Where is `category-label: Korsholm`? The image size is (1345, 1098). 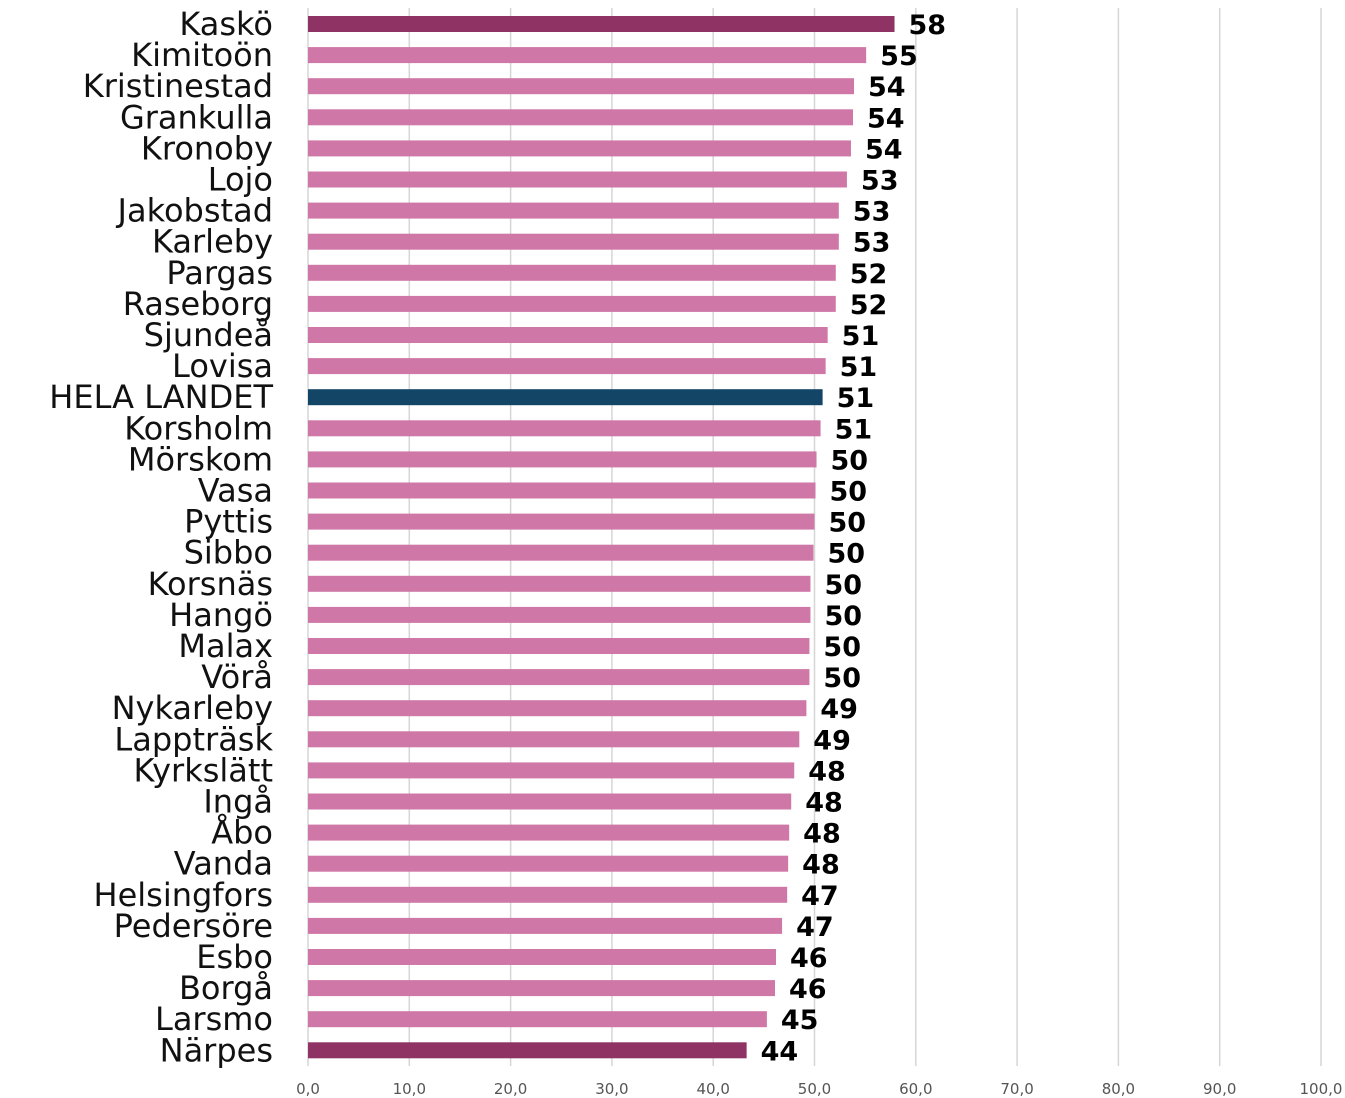 category-label: Korsholm is located at coordinates (198, 428).